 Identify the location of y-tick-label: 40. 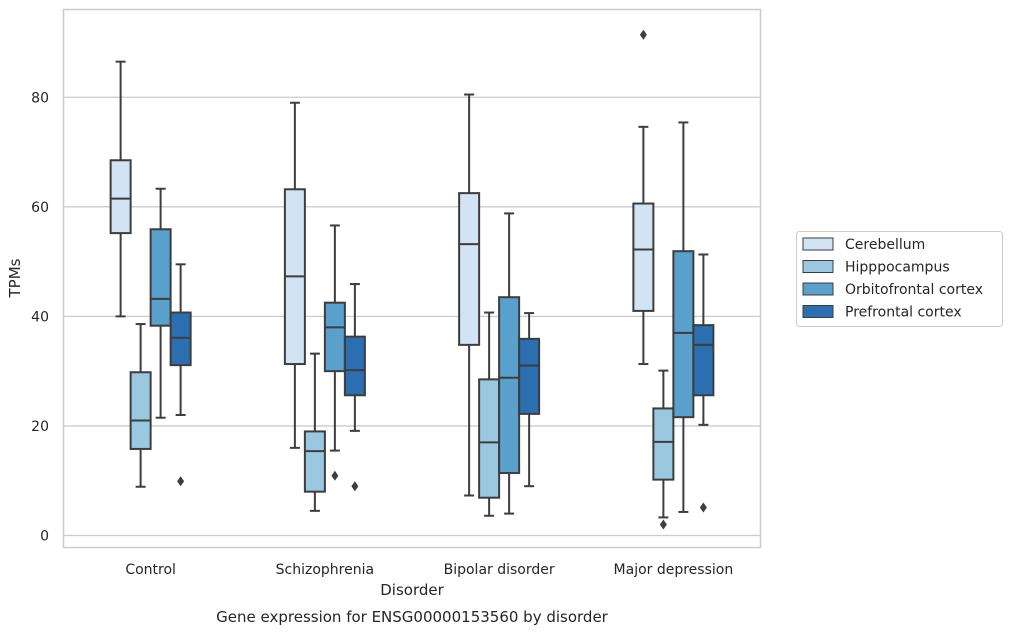
(40, 317).